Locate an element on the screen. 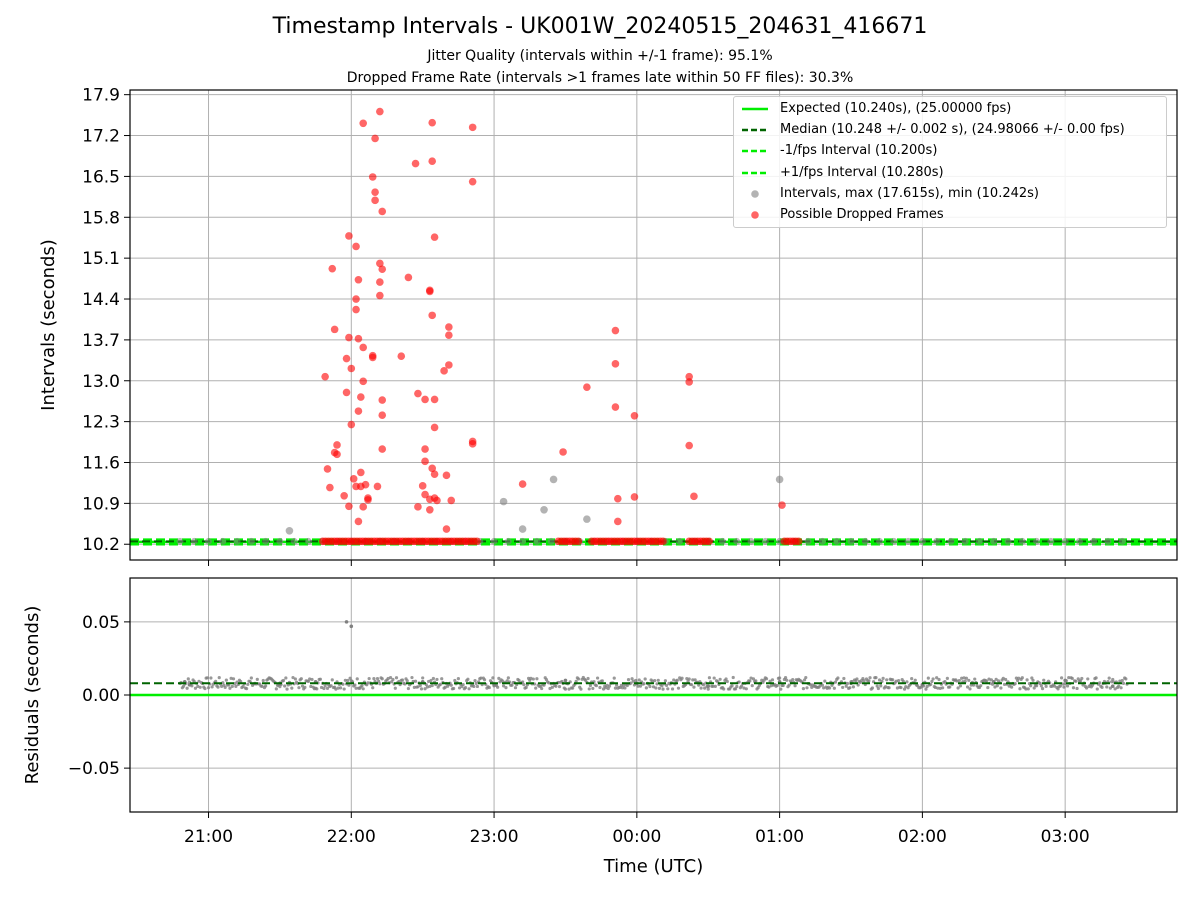 The image size is (1200, 900). legend-item: +1/fps Interval (10.280s) is located at coordinates (950, 173).